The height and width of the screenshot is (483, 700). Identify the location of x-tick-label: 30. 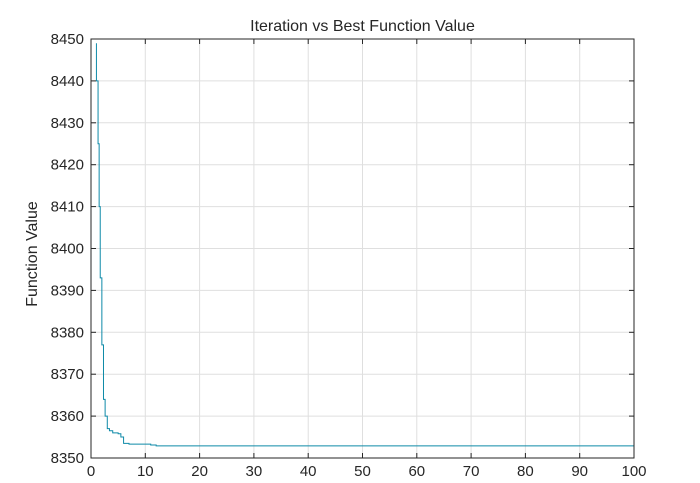
(254, 471).